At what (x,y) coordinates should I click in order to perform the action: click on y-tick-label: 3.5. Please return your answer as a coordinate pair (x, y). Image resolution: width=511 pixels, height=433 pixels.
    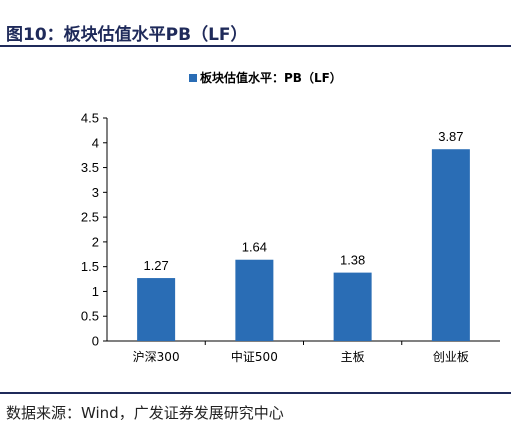
    Looking at the image, I should click on (90, 167).